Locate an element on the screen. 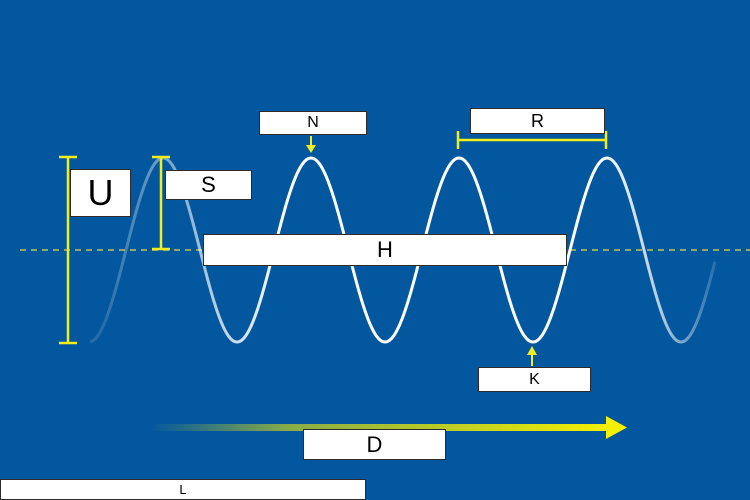 This screenshot has height=500, width=750. crest-arrow-n is located at coordinates (311, 144).